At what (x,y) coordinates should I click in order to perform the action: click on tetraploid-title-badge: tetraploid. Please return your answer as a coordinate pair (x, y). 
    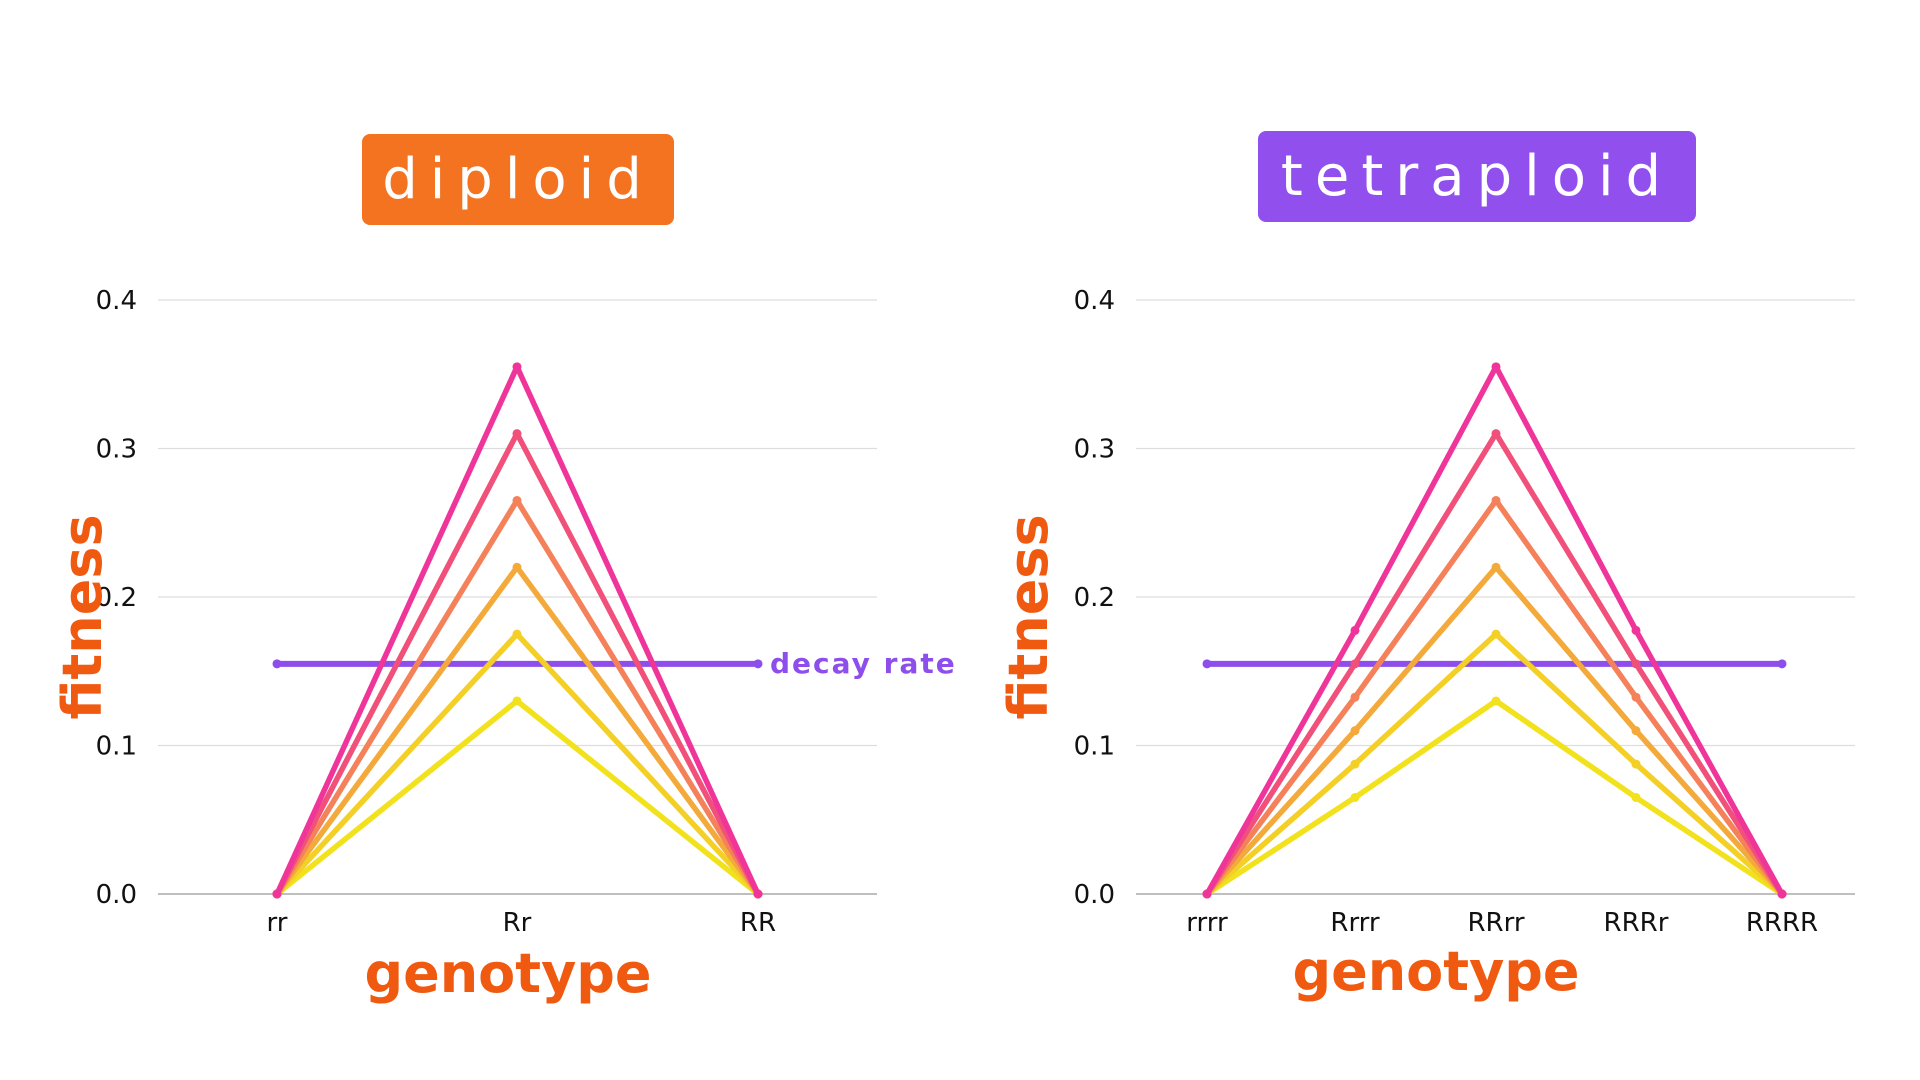
    Looking at the image, I should click on (1477, 176).